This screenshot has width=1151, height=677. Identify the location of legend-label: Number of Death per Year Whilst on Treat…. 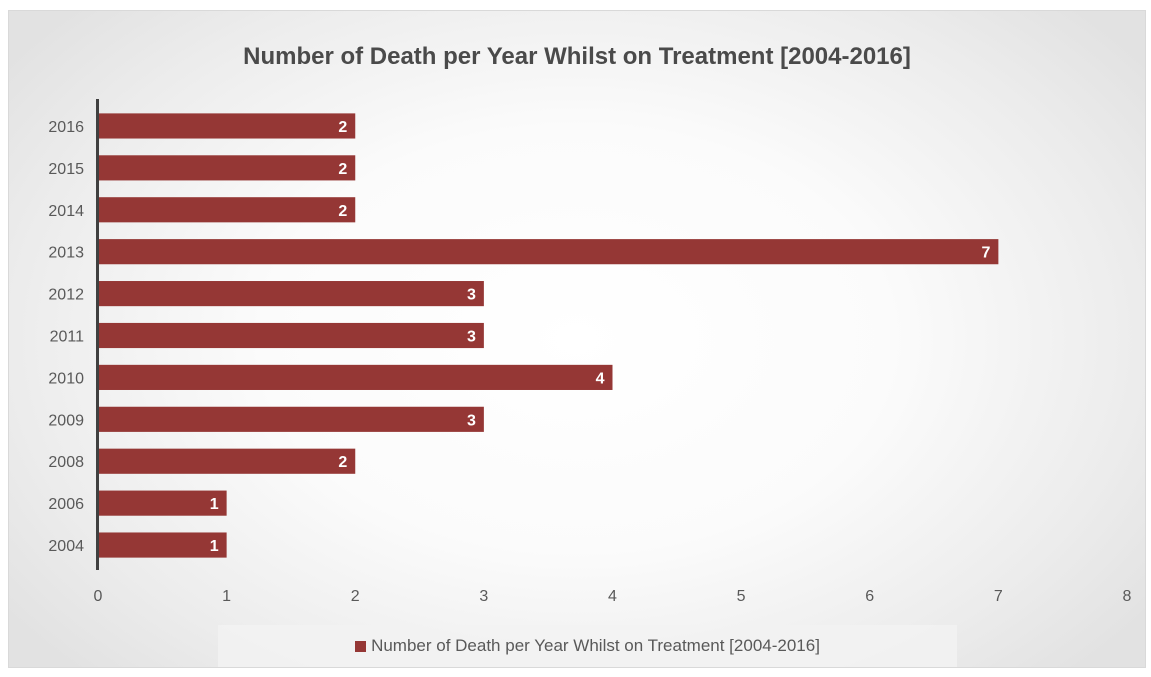
(595, 645).